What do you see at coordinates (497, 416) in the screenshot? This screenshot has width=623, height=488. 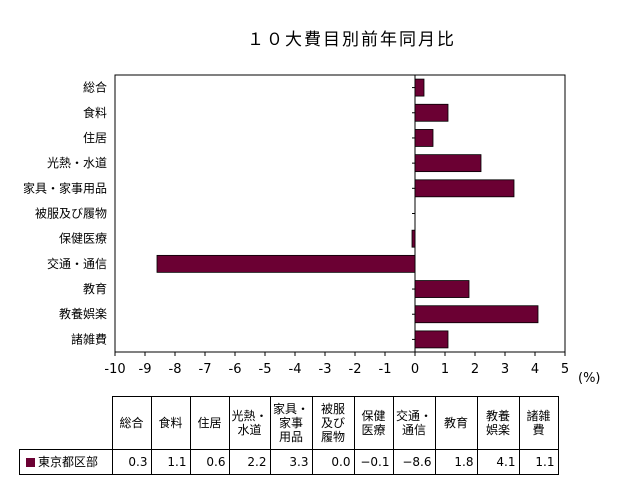 I see `table-header-text: 教養` at bounding box center [497, 416].